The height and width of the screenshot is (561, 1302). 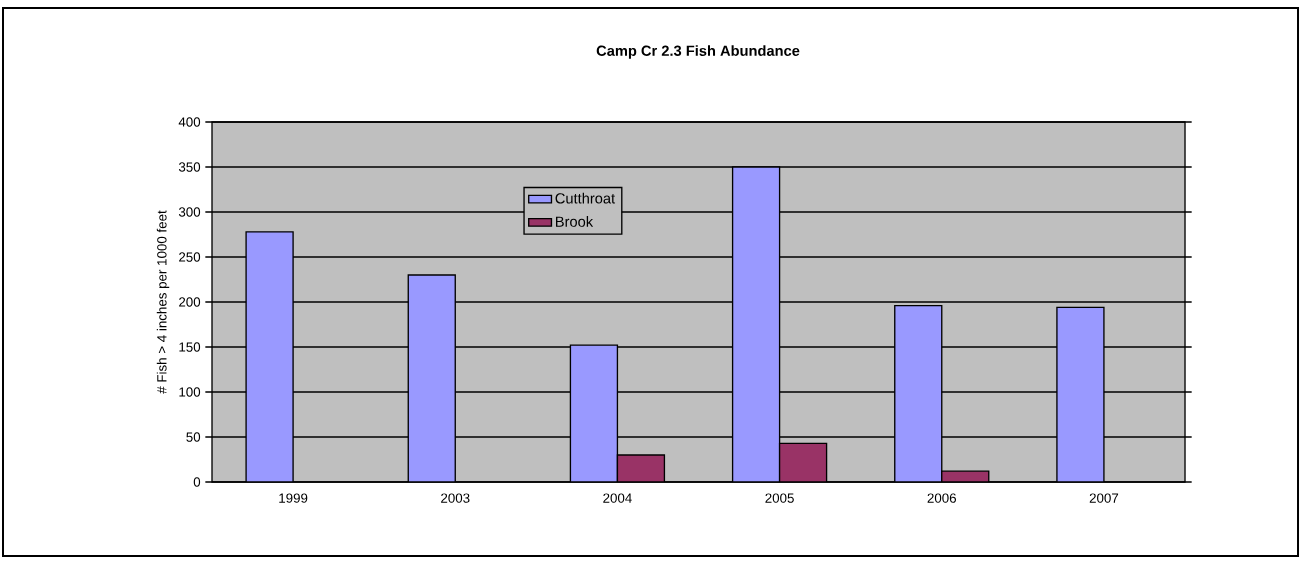 I want to click on x-tick-label: 1999, so click(x=293, y=498).